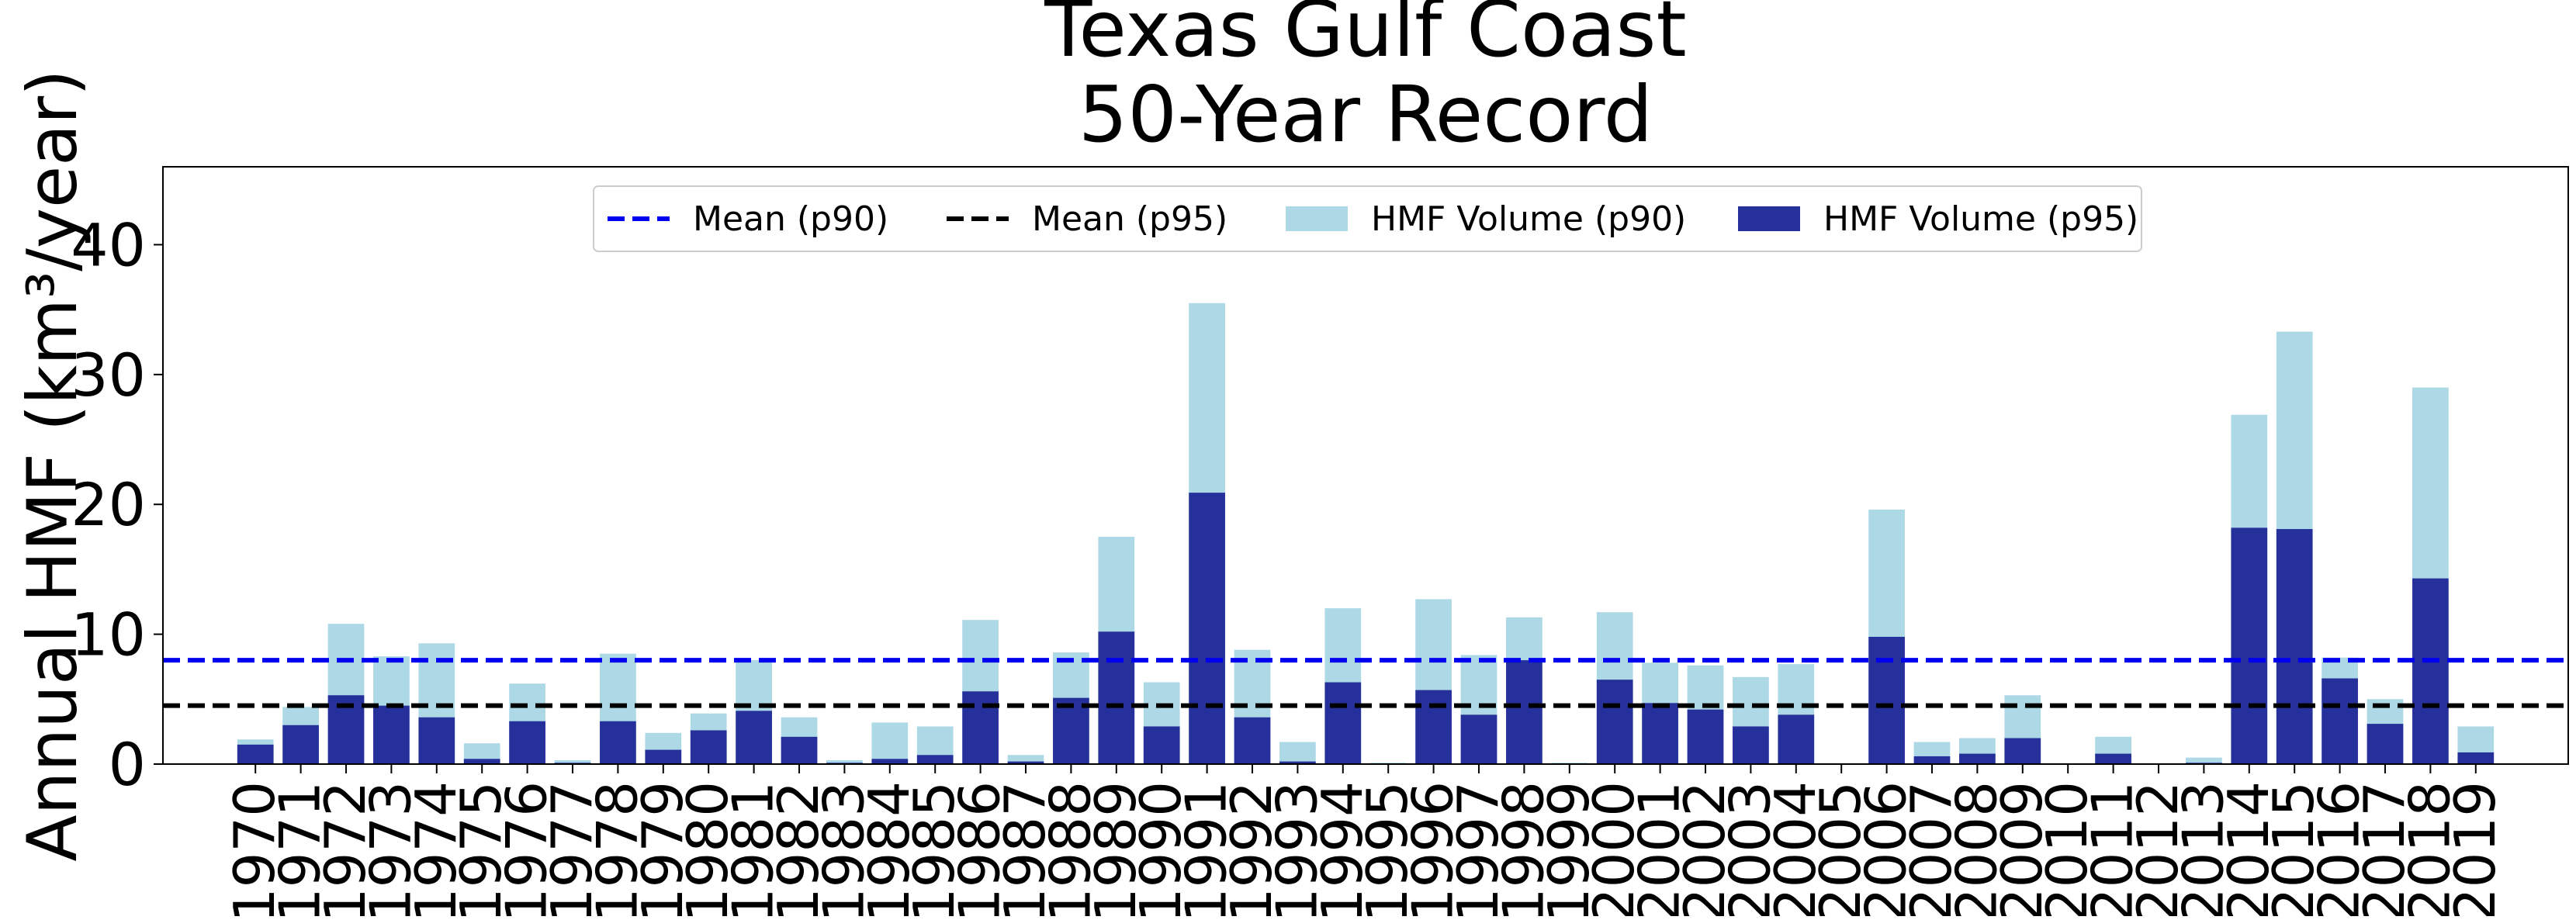  Describe the element at coordinates (2293, 848) in the screenshot. I see `x-tick-label: 2015` at that location.